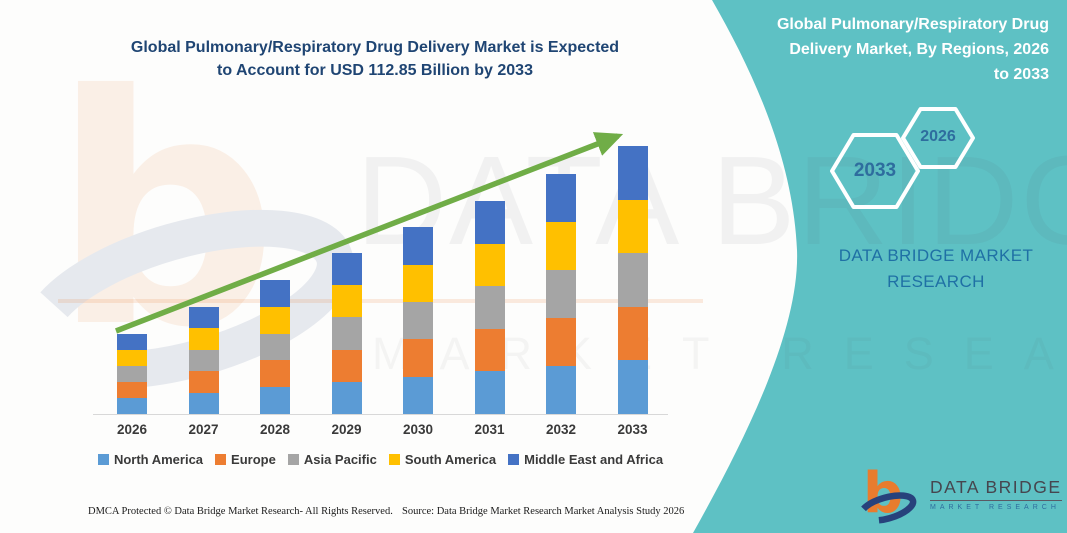 The image size is (1067, 533). Describe the element at coordinates (489, 429) in the screenshot. I see `x-axis-label: 2031` at that location.